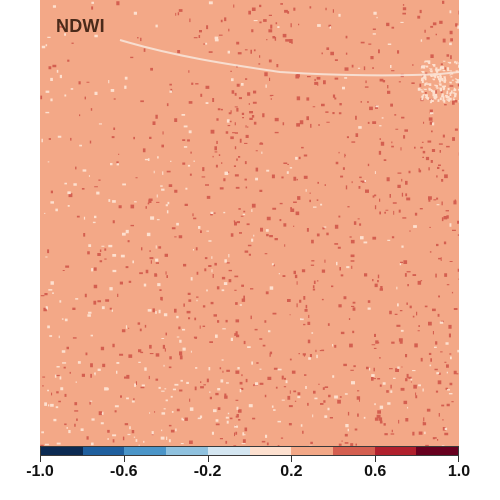  What do you see at coordinates (459, 471) in the screenshot?
I see `colorbar-tick-label: 1.0` at bounding box center [459, 471].